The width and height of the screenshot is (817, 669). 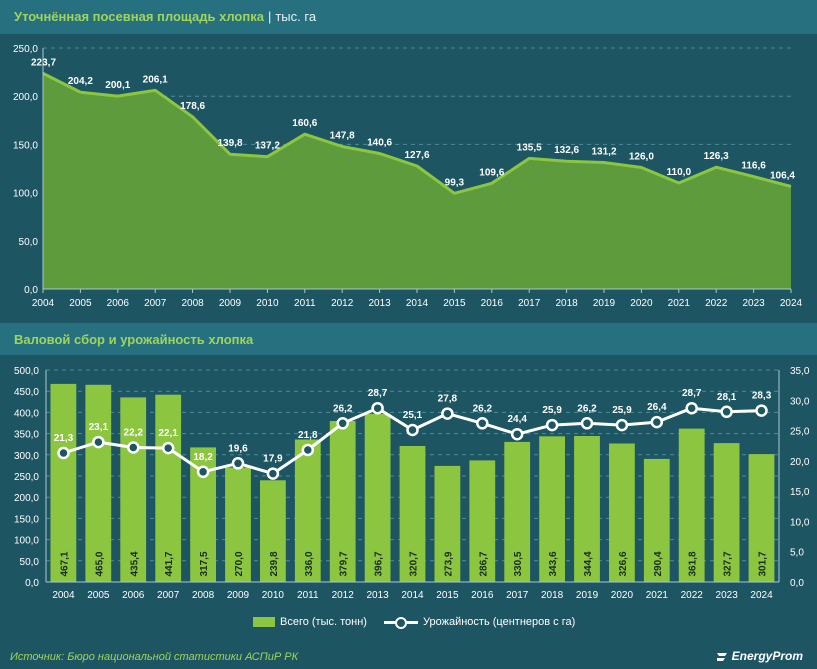 What do you see at coordinates (238, 595) in the screenshot?
I see `bottom-x-tick-label: 2009` at bounding box center [238, 595].